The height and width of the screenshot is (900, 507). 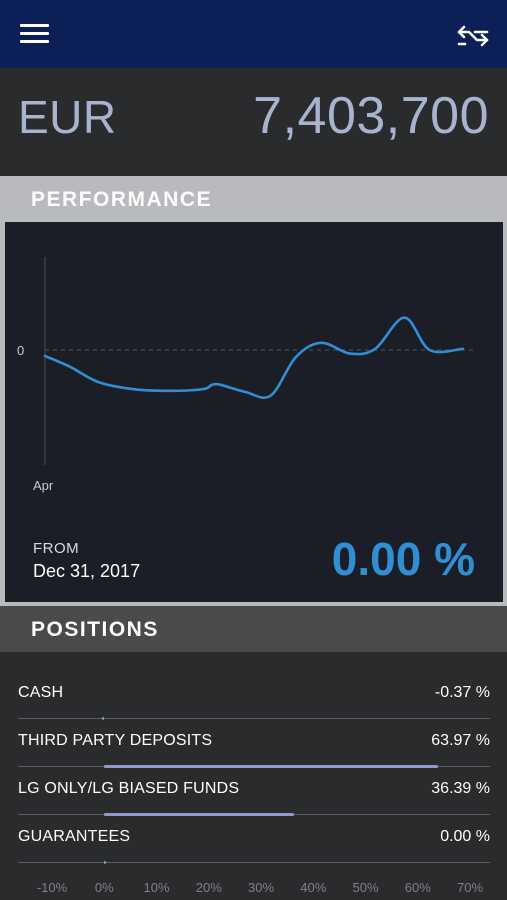 What do you see at coordinates (129, 788) in the screenshot?
I see `position-name: LG ONLY/LG BIASED FUNDS` at bounding box center [129, 788].